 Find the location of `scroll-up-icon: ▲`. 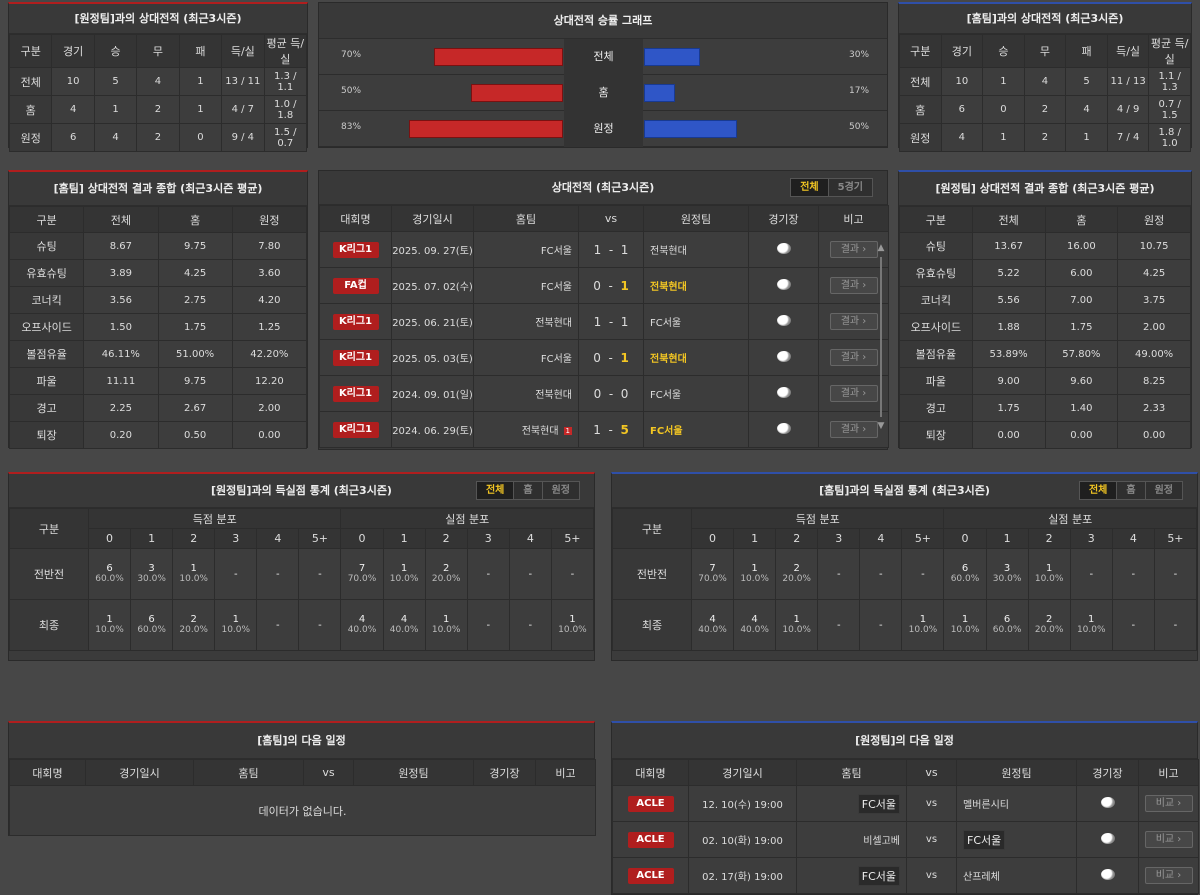

scroll-up-icon: ▲ is located at coordinates (881, 248).